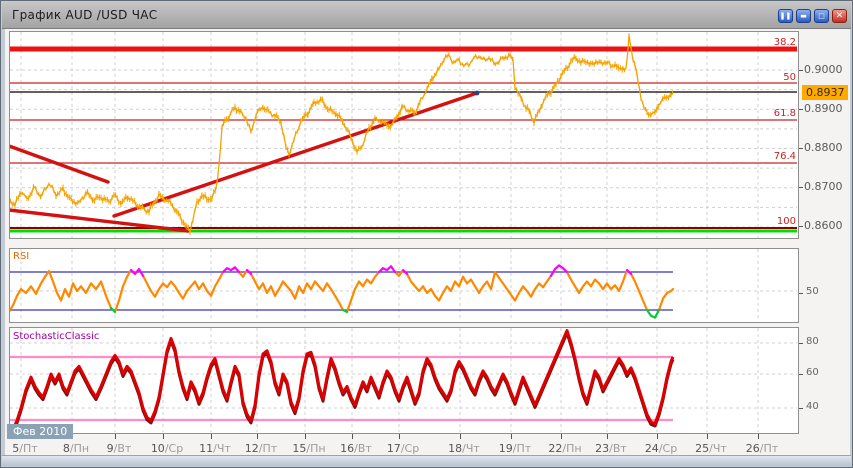 The width and height of the screenshot is (853, 468). I want to click on time-axis-label: 11/Чт, so click(215, 448).